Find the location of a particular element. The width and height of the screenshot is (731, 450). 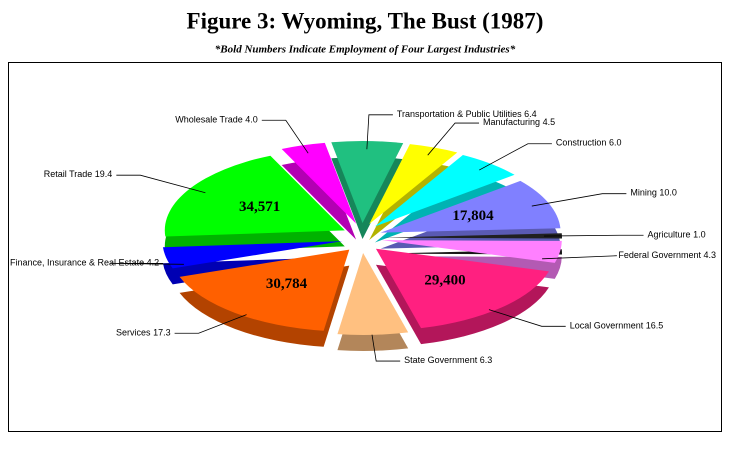

slice-label: Manufacturing 4.5 is located at coordinates (519, 122).